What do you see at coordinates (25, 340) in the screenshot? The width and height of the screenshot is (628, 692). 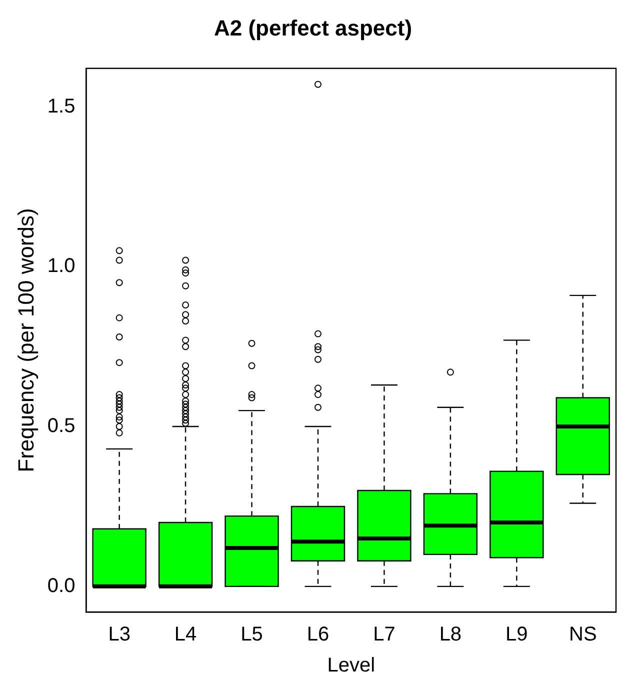 I see `y-axis-title: Frequency (per 100 words)` at bounding box center [25, 340].